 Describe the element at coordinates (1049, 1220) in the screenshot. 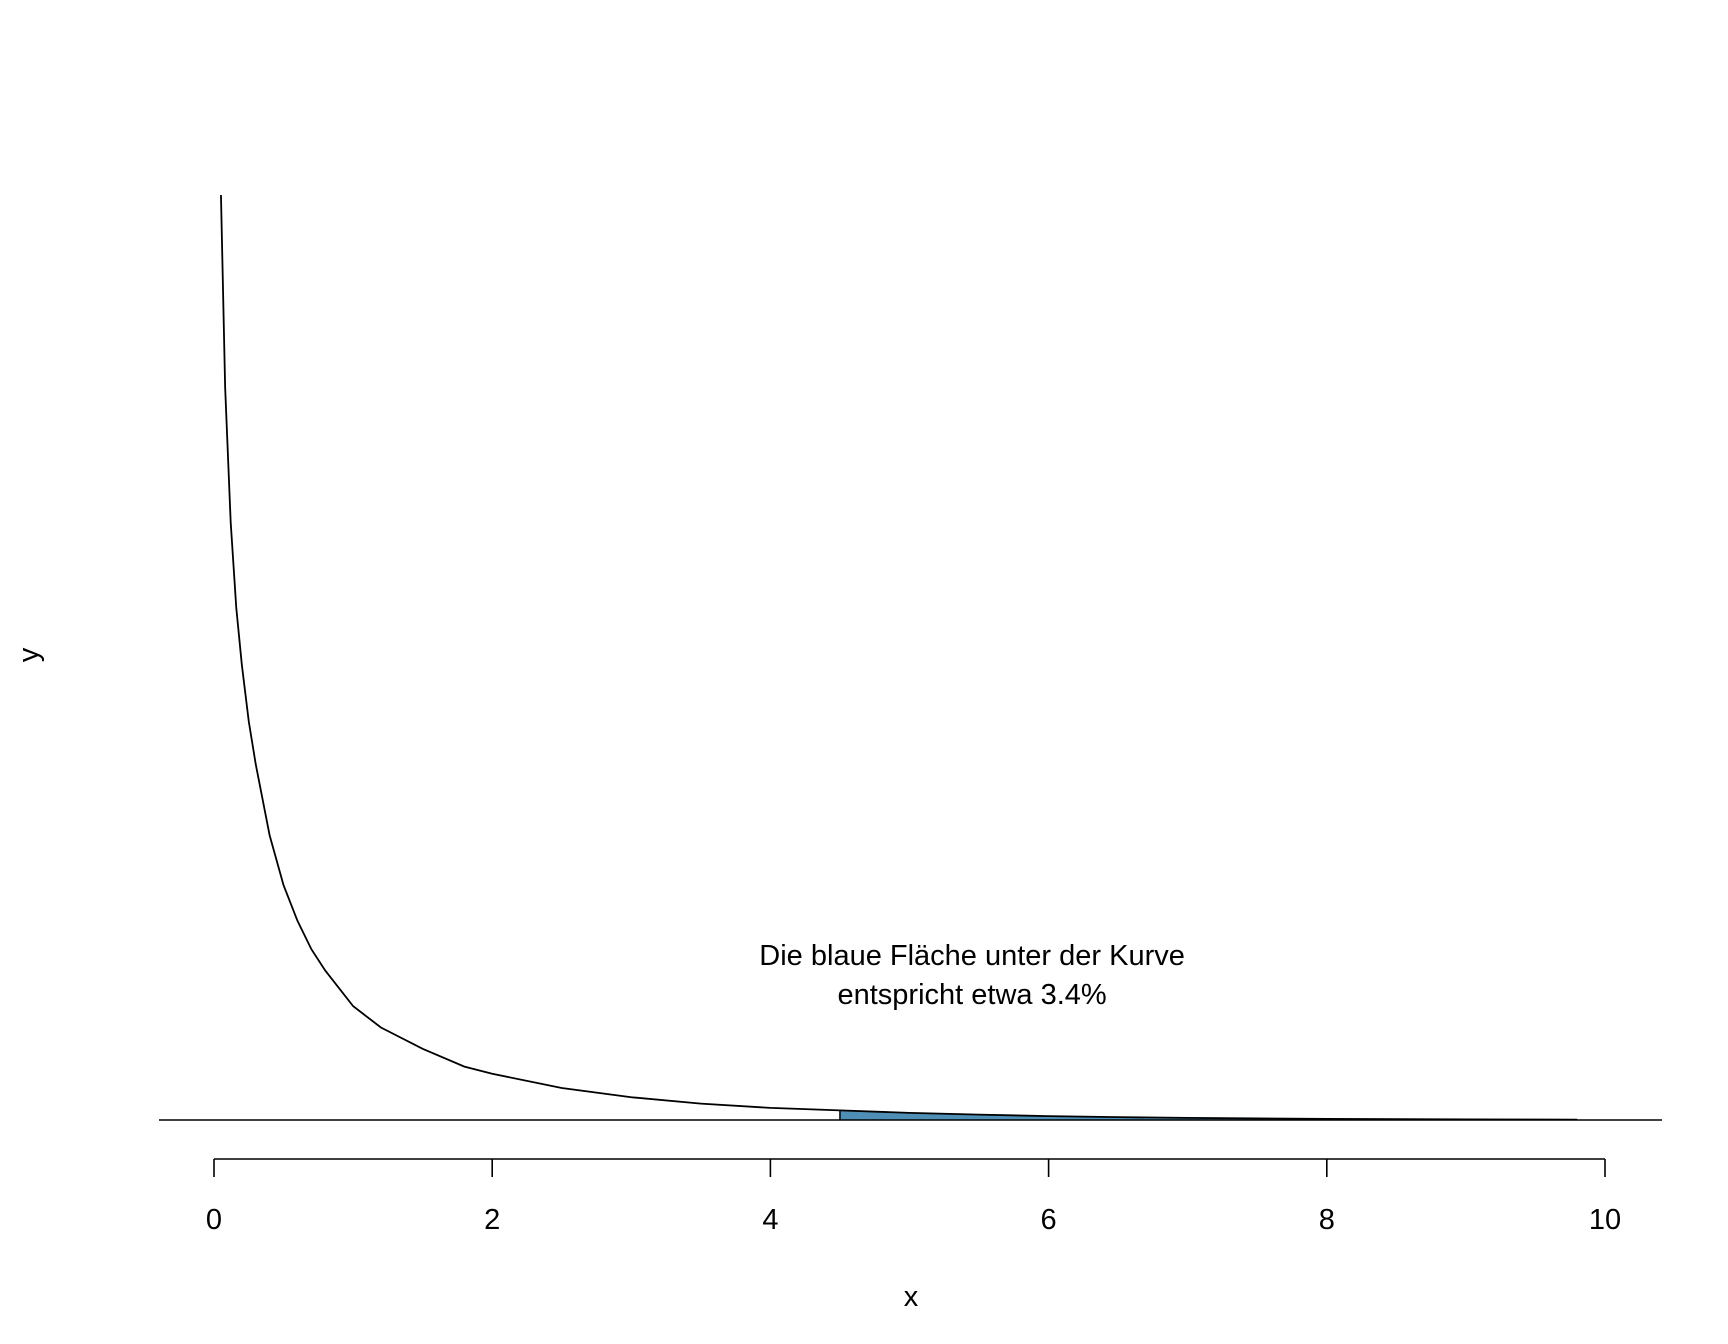

I see `x-tick-label: 6` at that location.